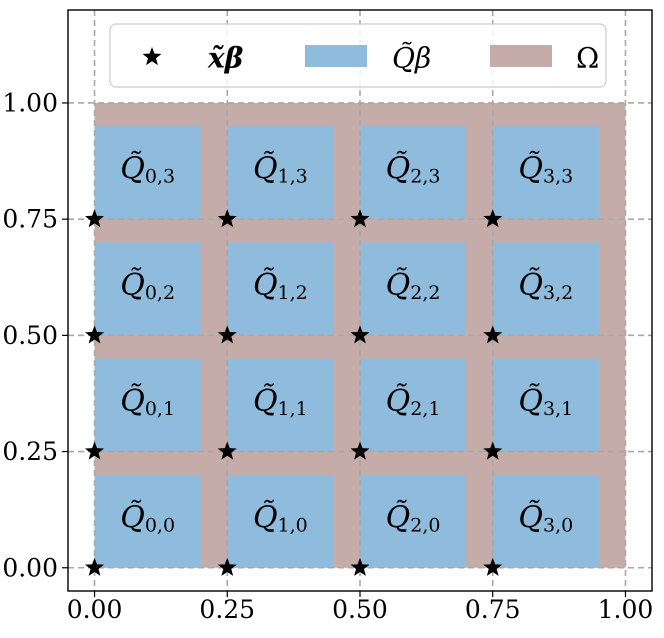  I want to click on legend-omega-swatch, so click(521, 56).